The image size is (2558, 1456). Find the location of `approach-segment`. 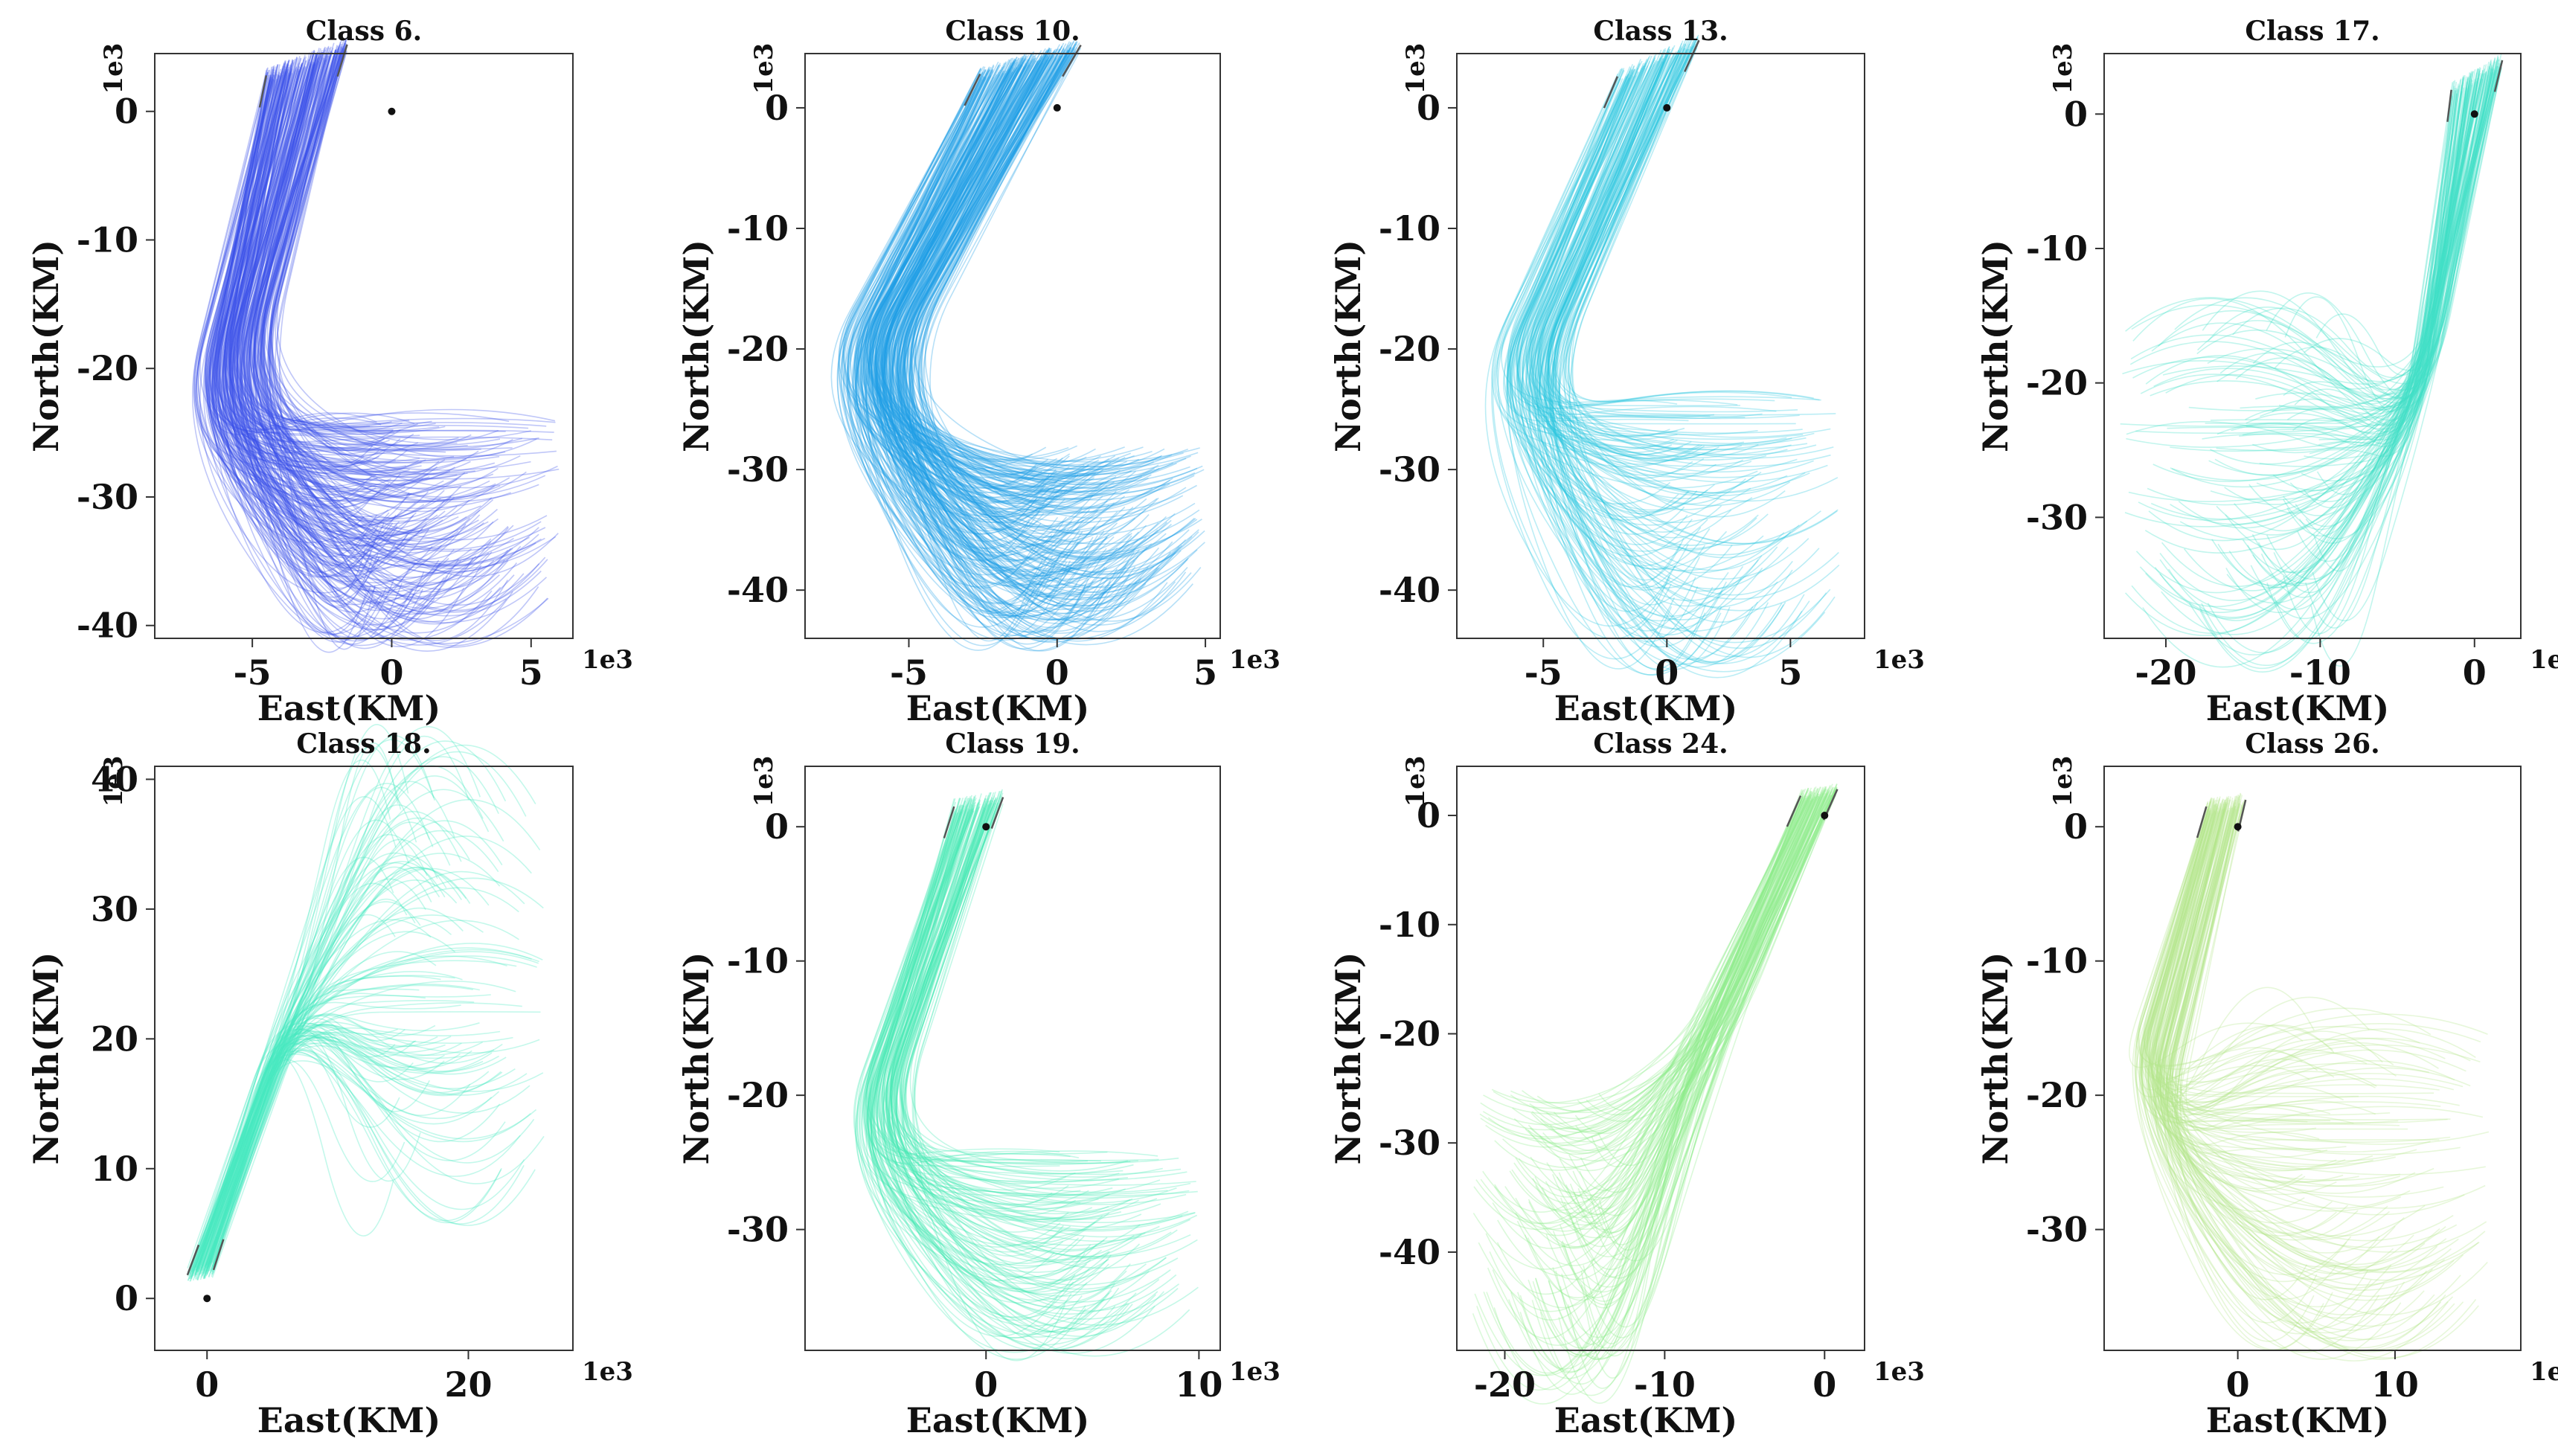

approach-segment is located at coordinates (949, 822).